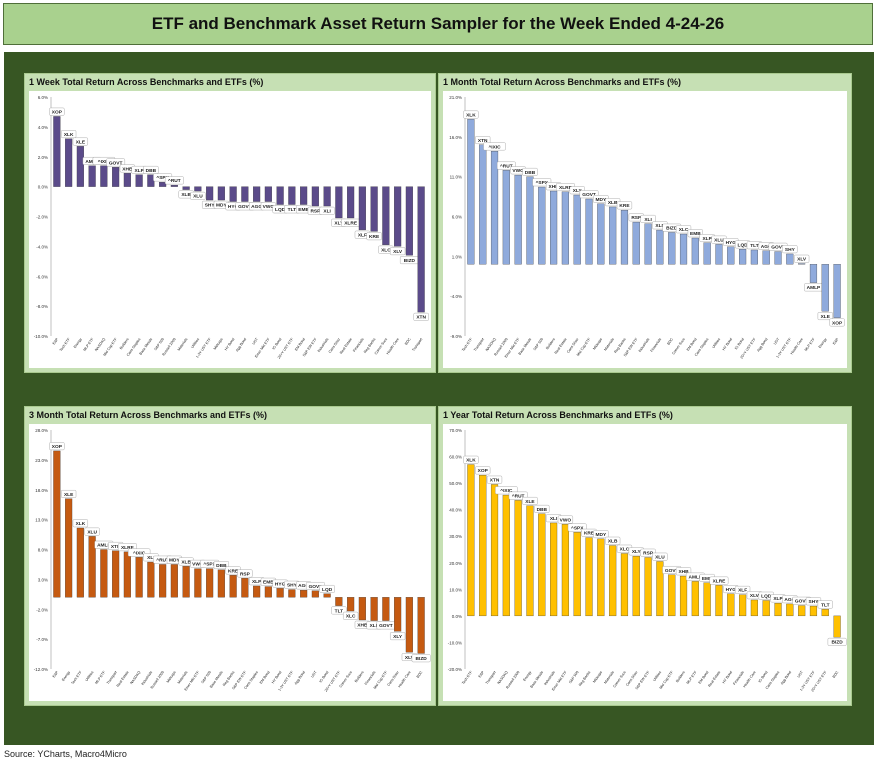 This screenshot has width=878, height=765. Describe the element at coordinates (457, 616) in the screenshot. I see `y-tick-label: 0.0%` at that location.